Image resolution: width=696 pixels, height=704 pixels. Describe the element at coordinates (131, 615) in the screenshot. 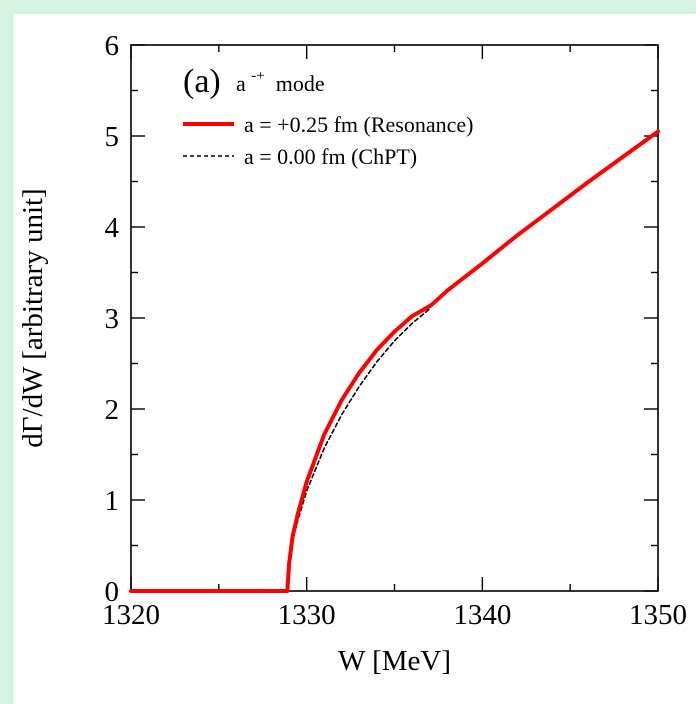

I see `x-tick-label: 1320` at that location.